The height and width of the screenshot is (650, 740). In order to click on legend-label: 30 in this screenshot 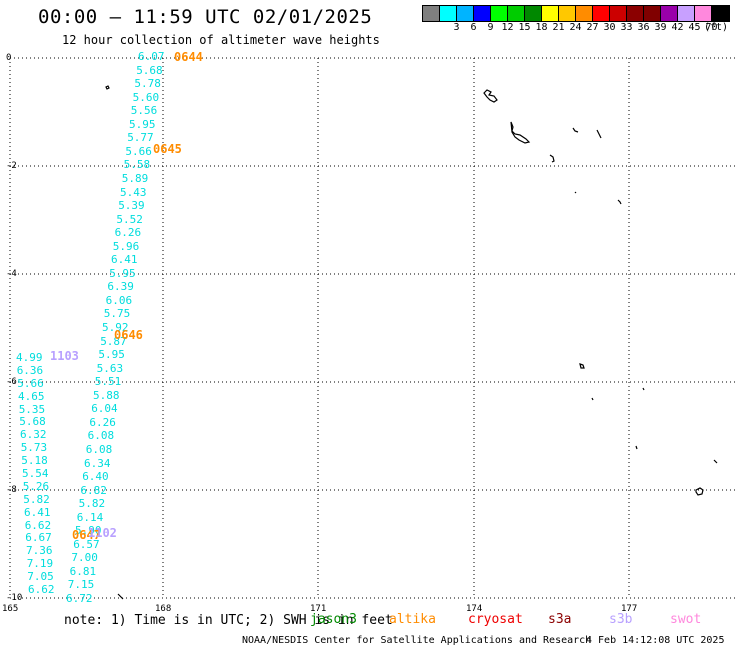, I will do `click(609, 27)`.